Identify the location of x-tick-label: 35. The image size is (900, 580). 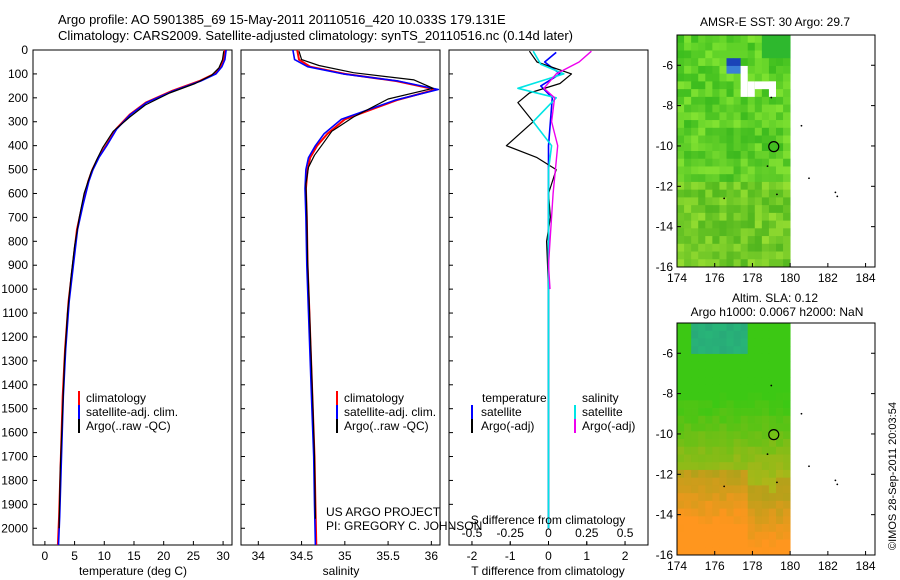
(345, 556).